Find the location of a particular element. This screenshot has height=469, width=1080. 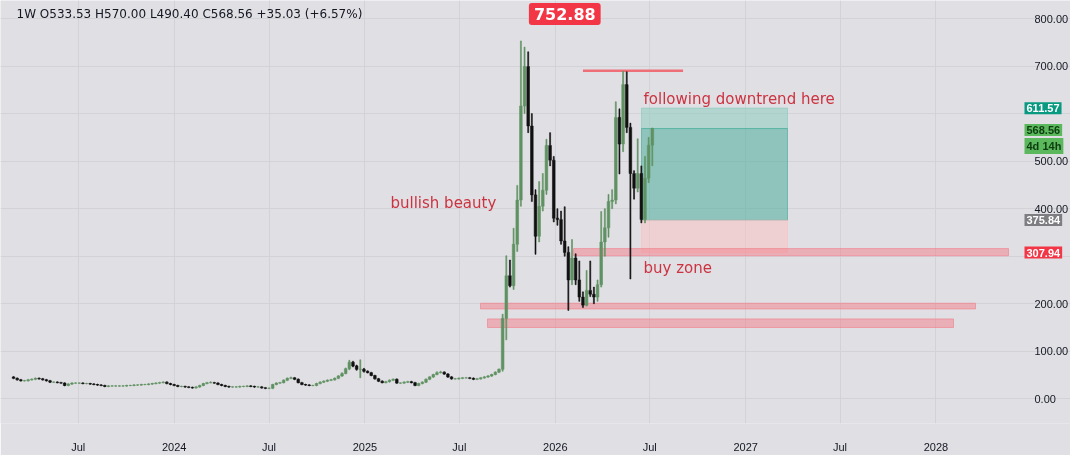

y-tick-label: 200.00 is located at coordinates (1051, 303).